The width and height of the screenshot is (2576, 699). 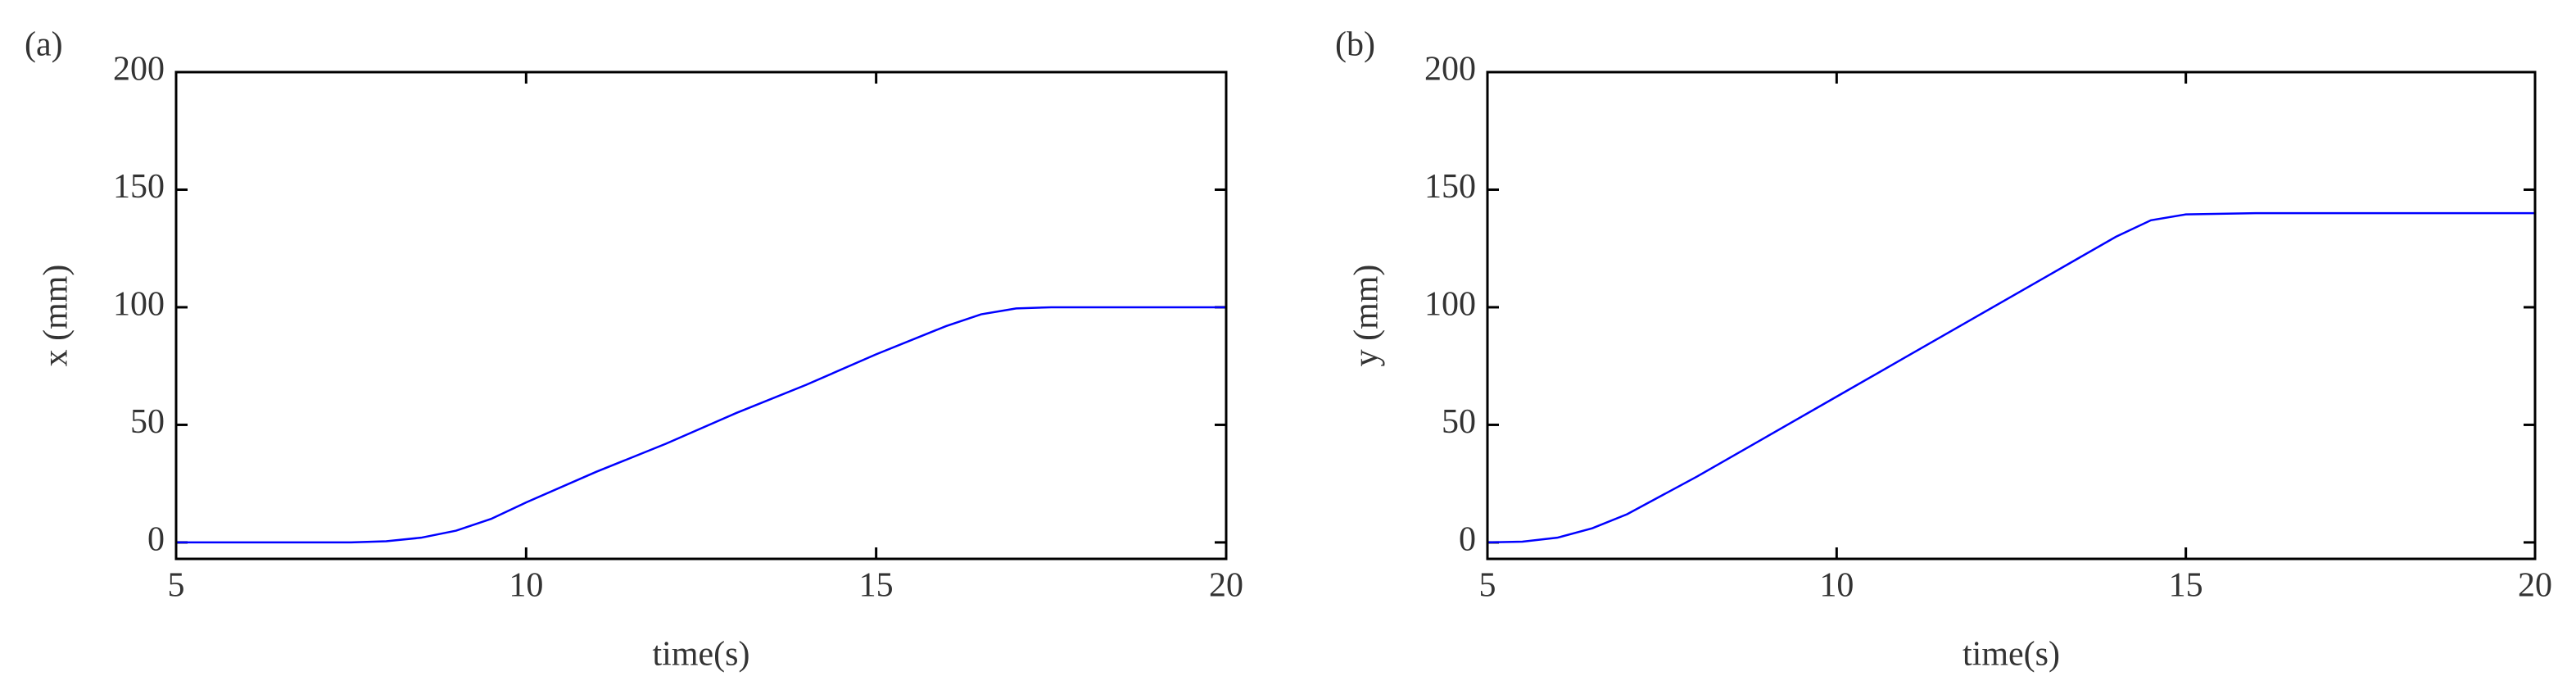 What do you see at coordinates (701, 425) in the screenshot?
I see `data-line` at bounding box center [701, 425].